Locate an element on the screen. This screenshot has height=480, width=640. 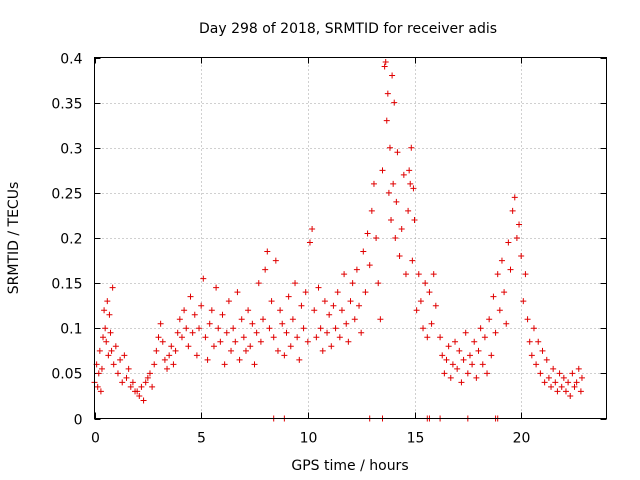
x-tick-label: 0 is located at coordinates (95, 439).